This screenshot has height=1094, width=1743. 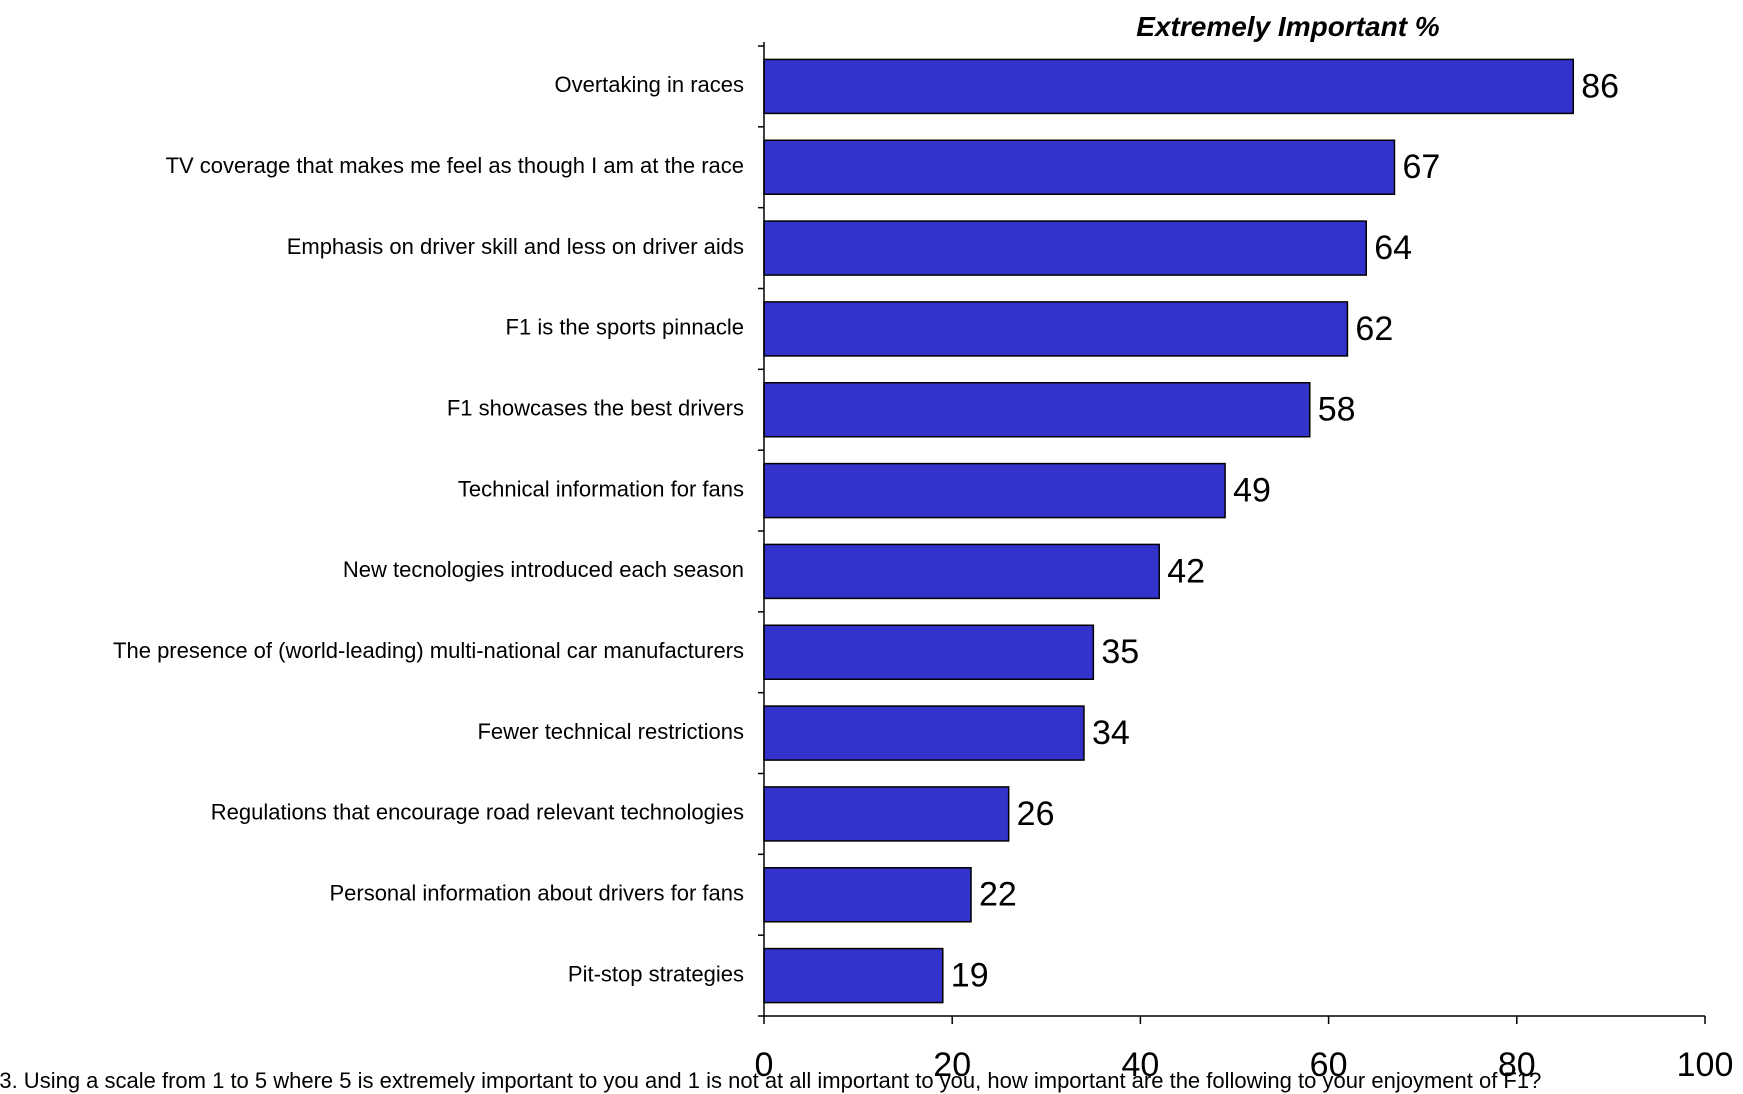 What do you see at coordinates (1252, 491) in the screenshot?
I see `data-label: 49` at bounding box center [1252, 491].